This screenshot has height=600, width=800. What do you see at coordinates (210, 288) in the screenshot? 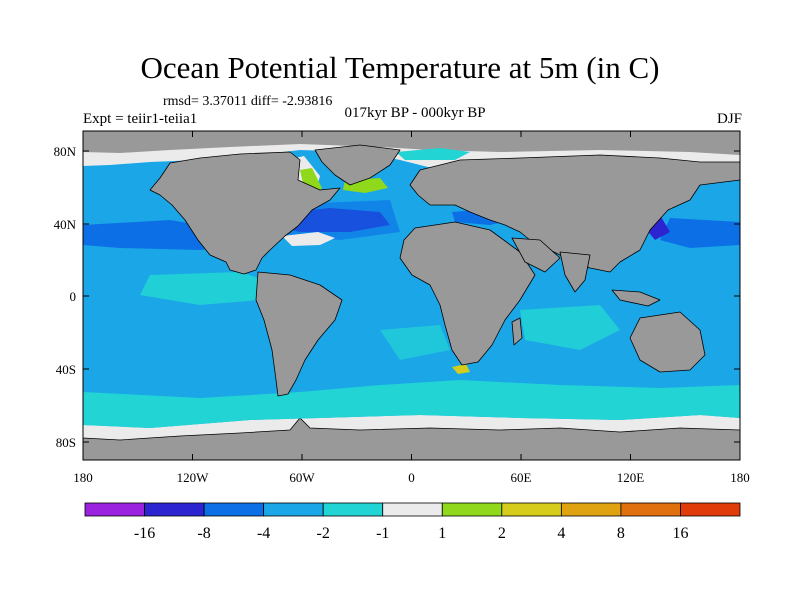
I see `tropical-patch-pacific` at bounding box center [210, 288].